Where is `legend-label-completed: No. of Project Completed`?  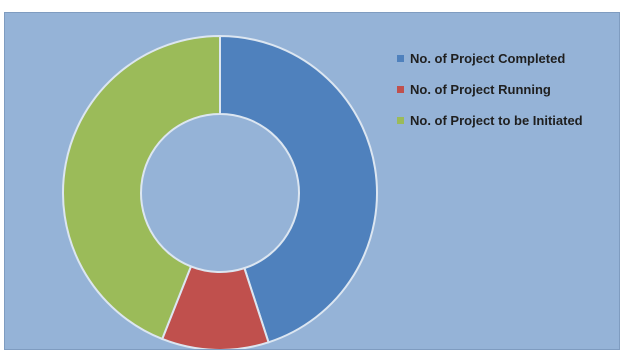 legend-label-completed: No. of Project Completed is located at coordinates (488, 58).